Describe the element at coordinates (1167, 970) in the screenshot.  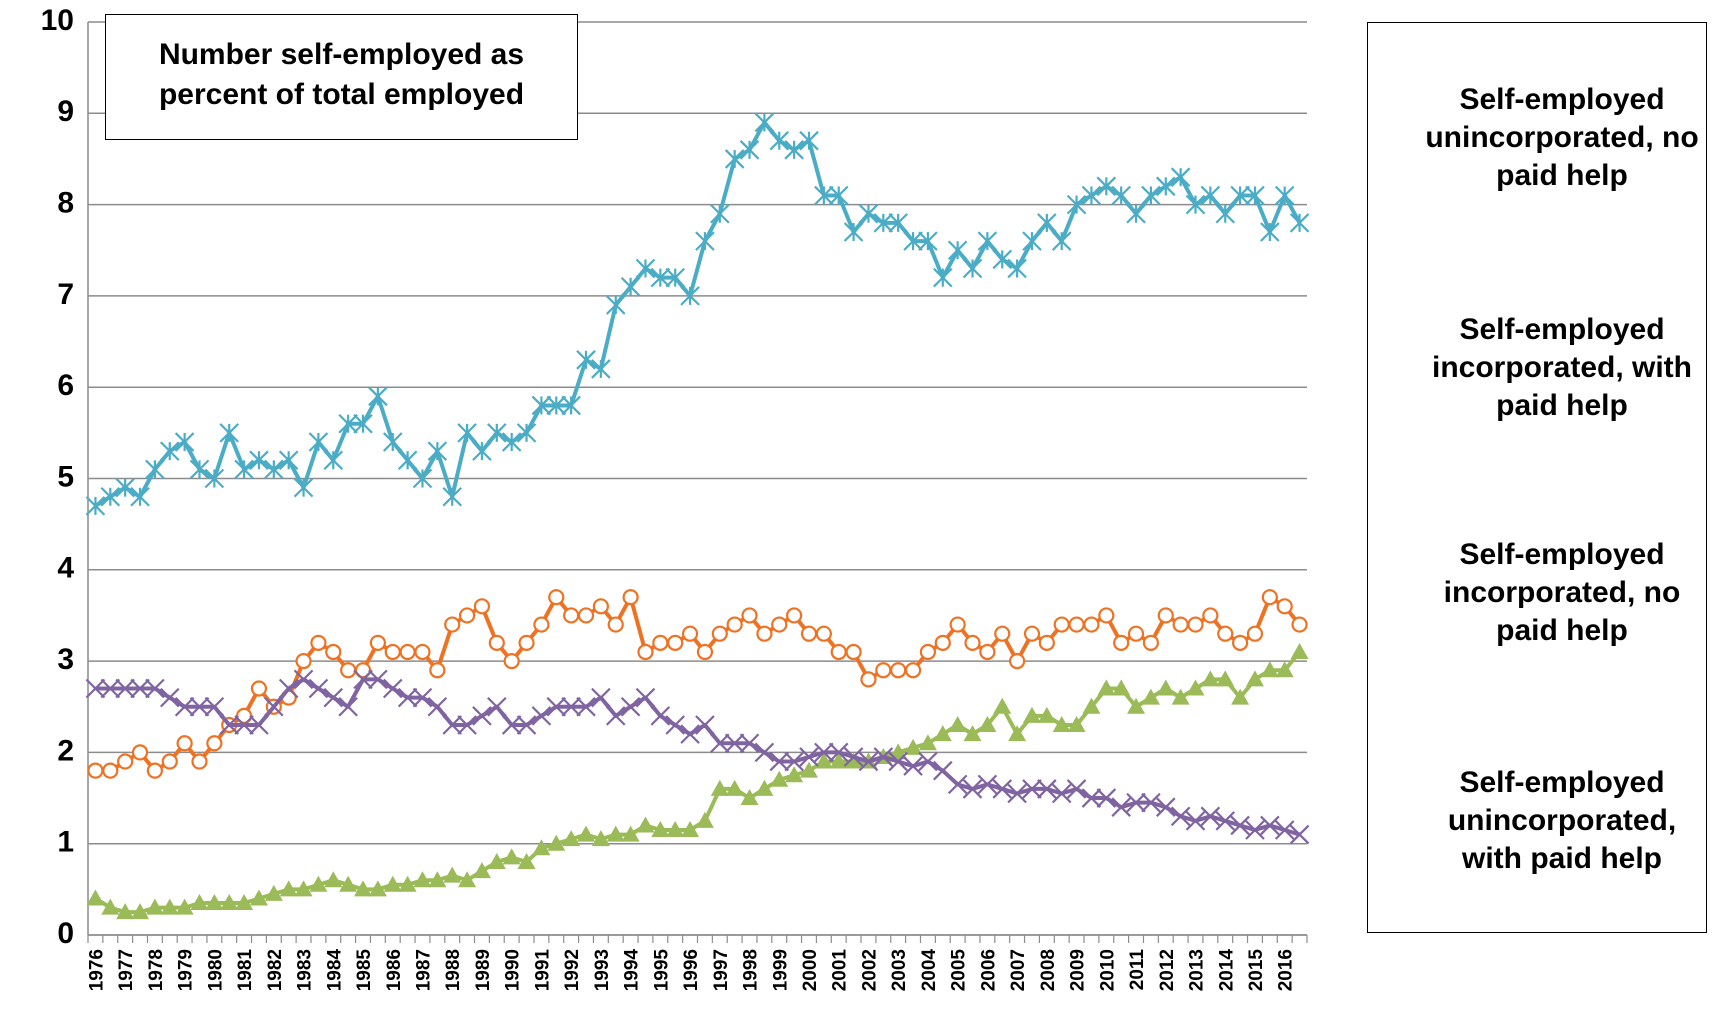
I see `x-tick-label: 2012` at that location.